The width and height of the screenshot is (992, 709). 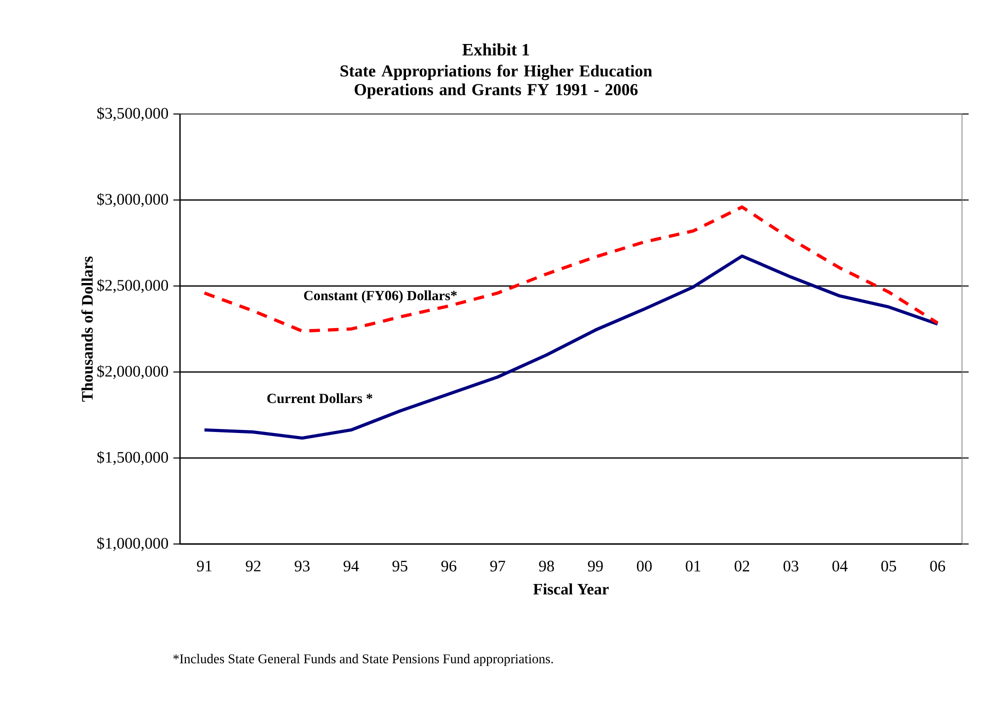 I want to click on y-tick-label: $3,000,000, so click(x=132, y=199).